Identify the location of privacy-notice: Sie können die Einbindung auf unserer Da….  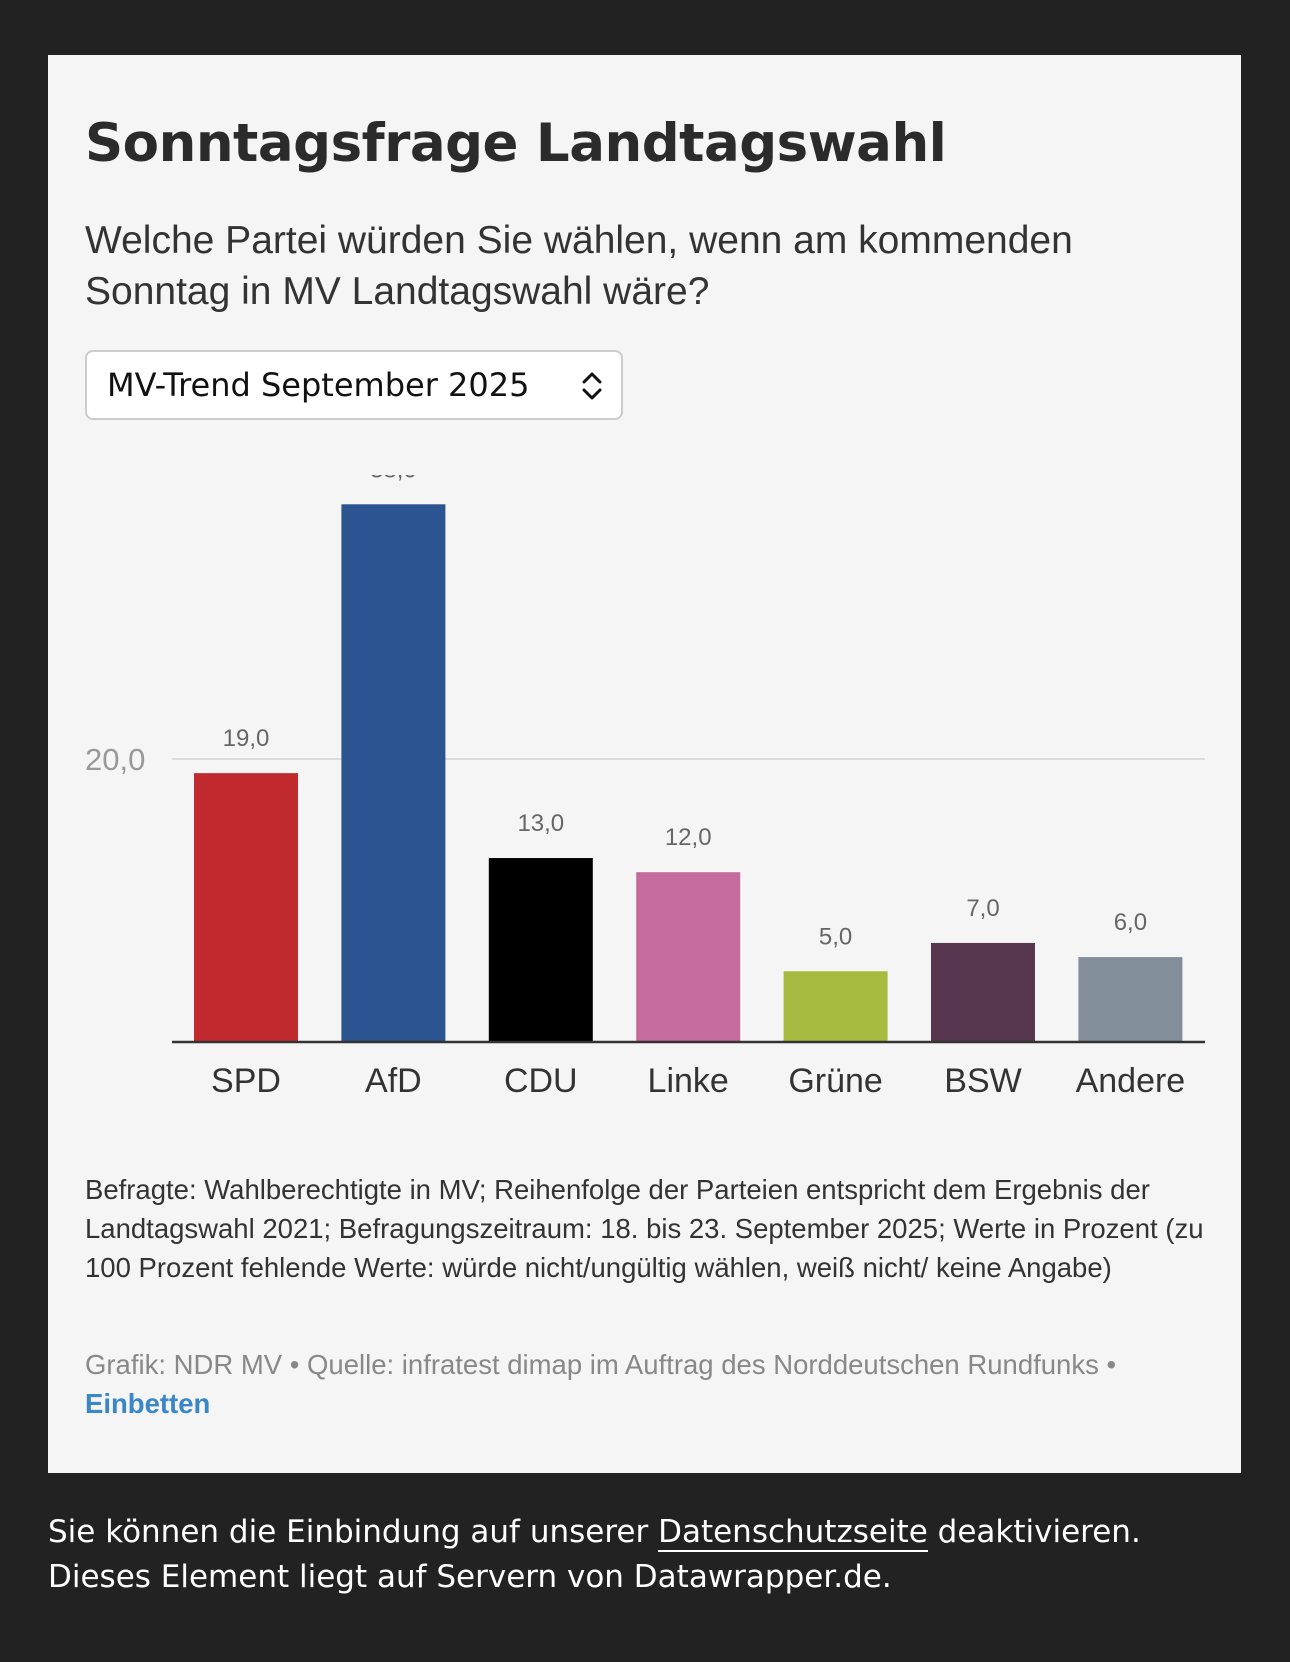
(594, 1555).